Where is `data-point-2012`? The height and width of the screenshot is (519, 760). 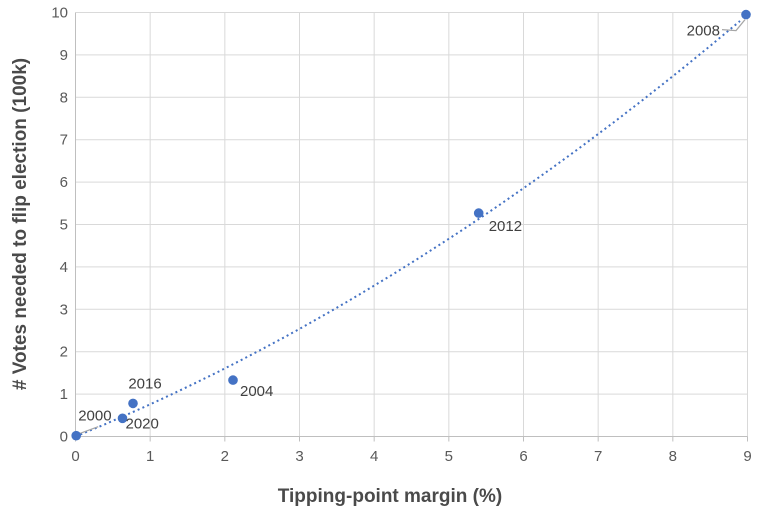 data-point-2012 is located at coordinates (478, 213).